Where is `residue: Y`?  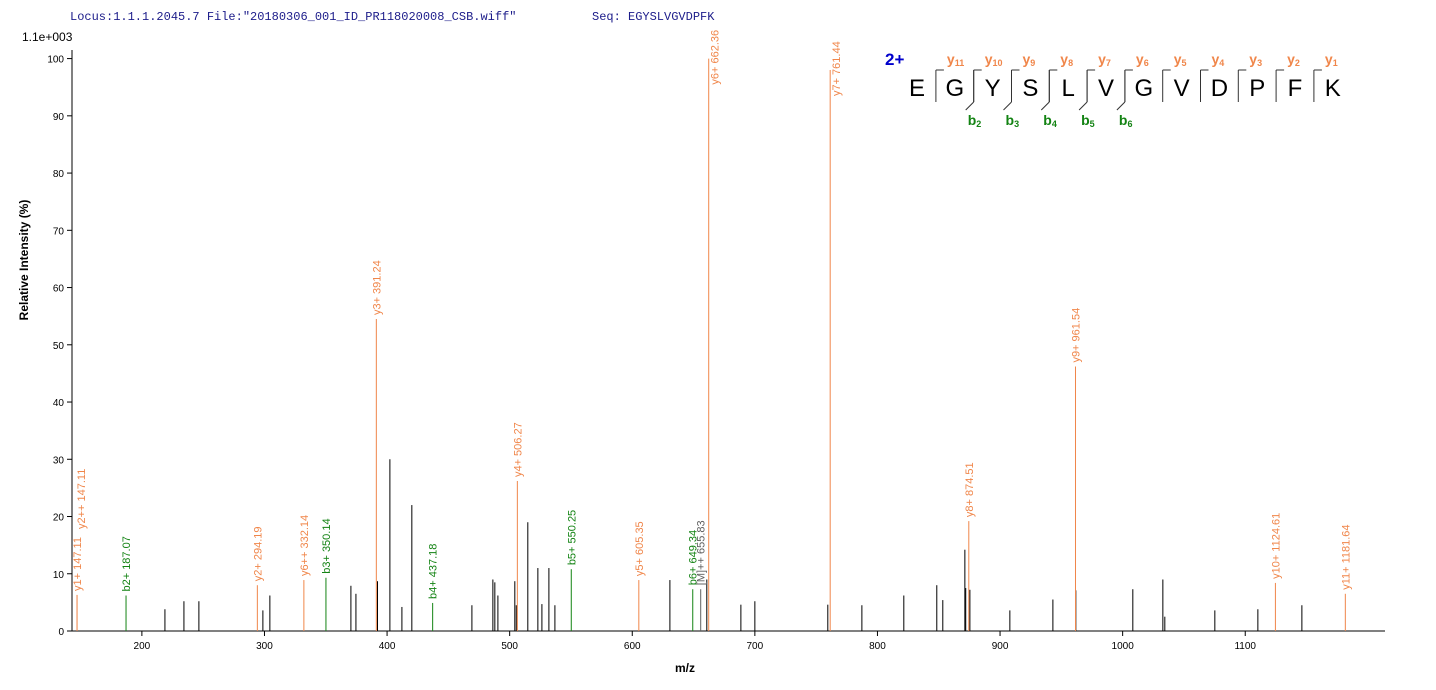 residue: Y is located at coordinates (993, 88).